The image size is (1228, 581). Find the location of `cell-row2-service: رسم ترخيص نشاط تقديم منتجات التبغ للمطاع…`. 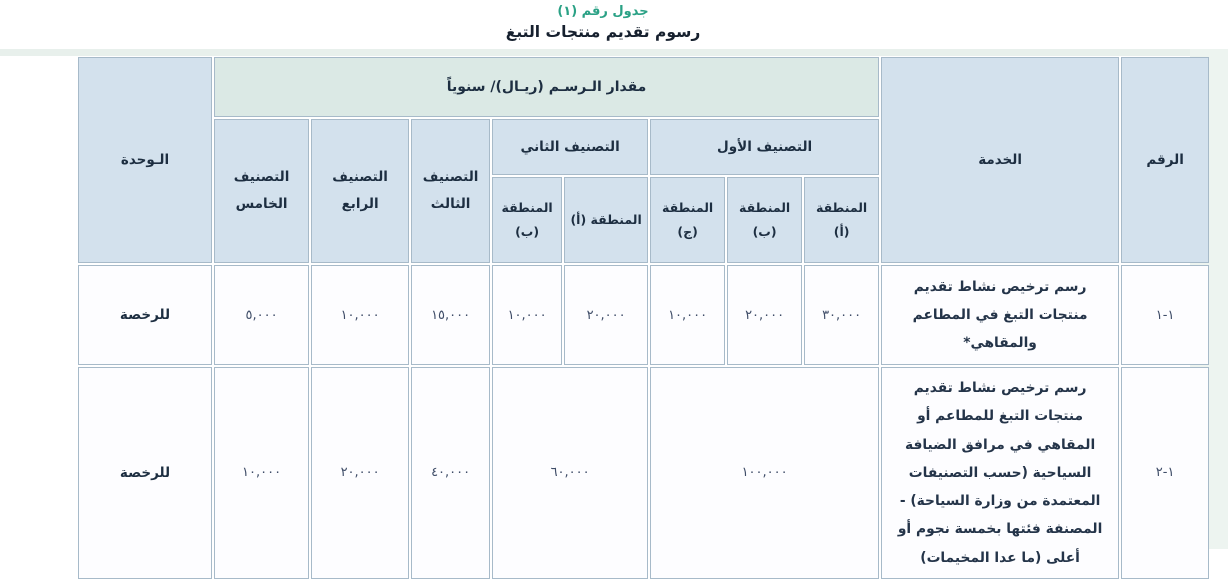

cell-row2-service: رسم ترخيص نشاط تقديم منتجات التبغ للمطاع… is located at coordinates (1000, 473).